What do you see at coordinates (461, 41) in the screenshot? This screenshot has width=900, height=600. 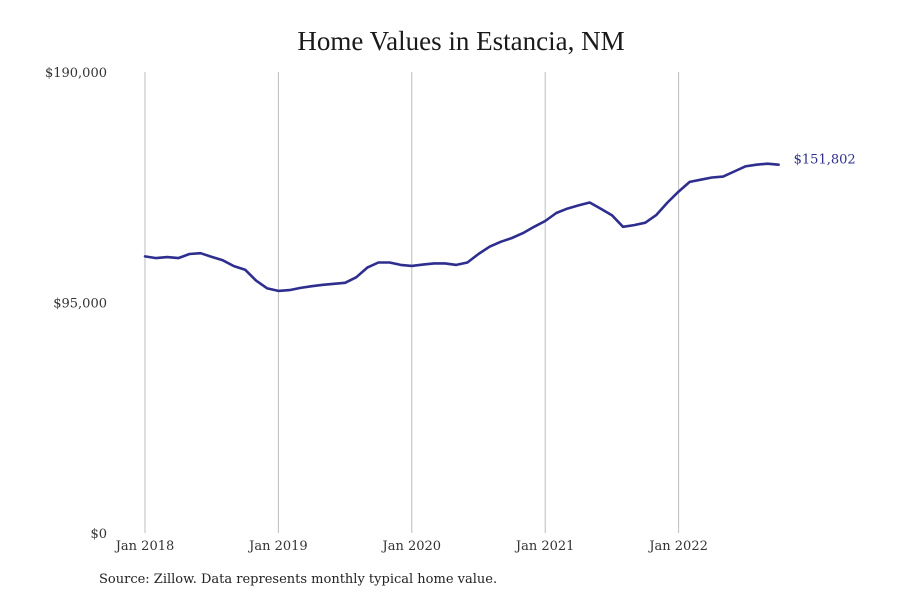 I see `chart-title: Home Values in Estancia, NM` at bounding box center [461, 41].